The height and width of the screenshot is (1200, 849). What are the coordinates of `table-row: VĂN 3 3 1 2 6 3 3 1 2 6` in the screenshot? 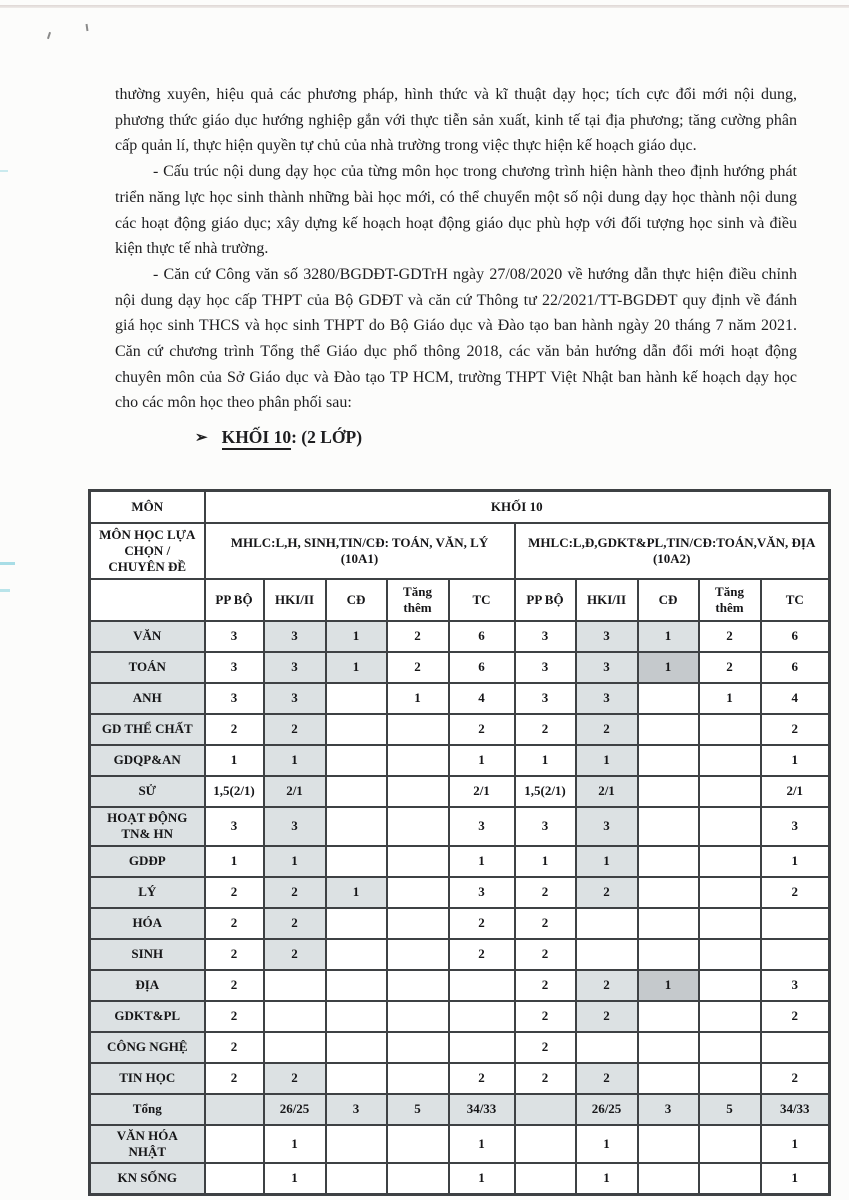 It's located at (459, 636).